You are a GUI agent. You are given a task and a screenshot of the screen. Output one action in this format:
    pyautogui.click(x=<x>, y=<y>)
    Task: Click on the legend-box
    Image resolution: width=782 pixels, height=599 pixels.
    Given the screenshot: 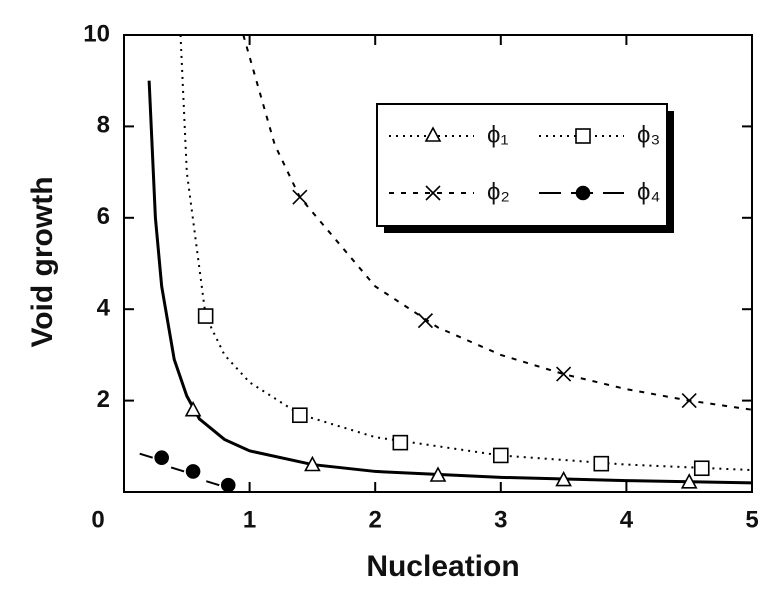 What is the action you would take?
    pyautogui.click(x=522, y=165)
    